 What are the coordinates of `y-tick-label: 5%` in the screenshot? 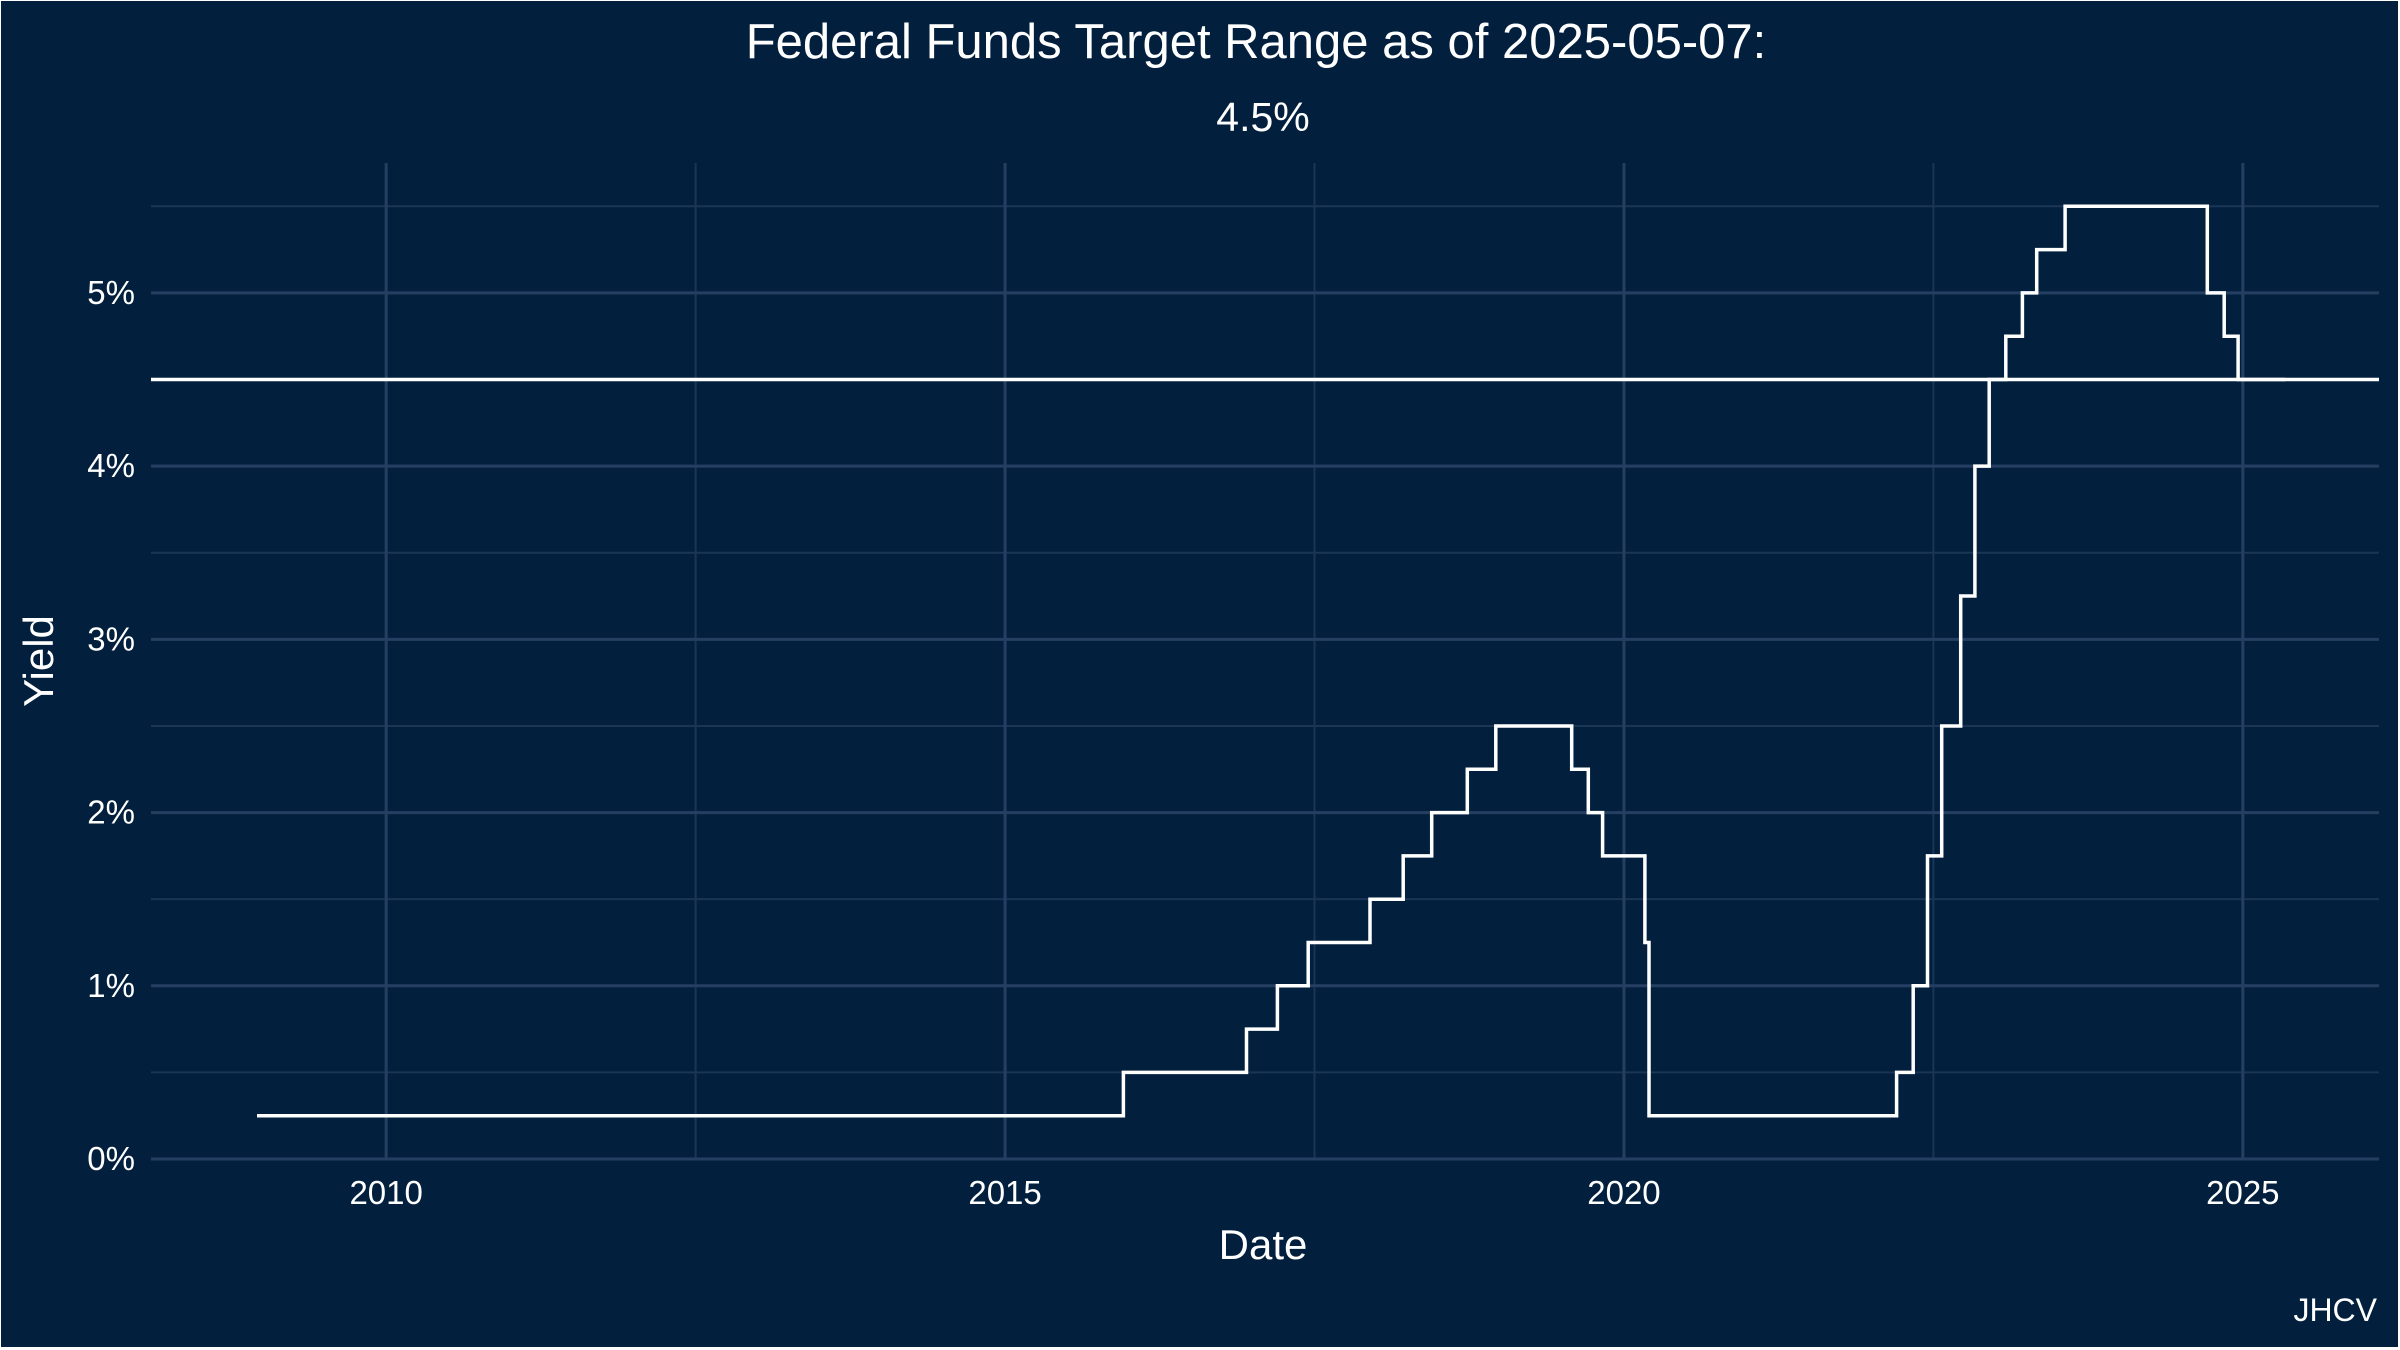 It's located at (111, 292).